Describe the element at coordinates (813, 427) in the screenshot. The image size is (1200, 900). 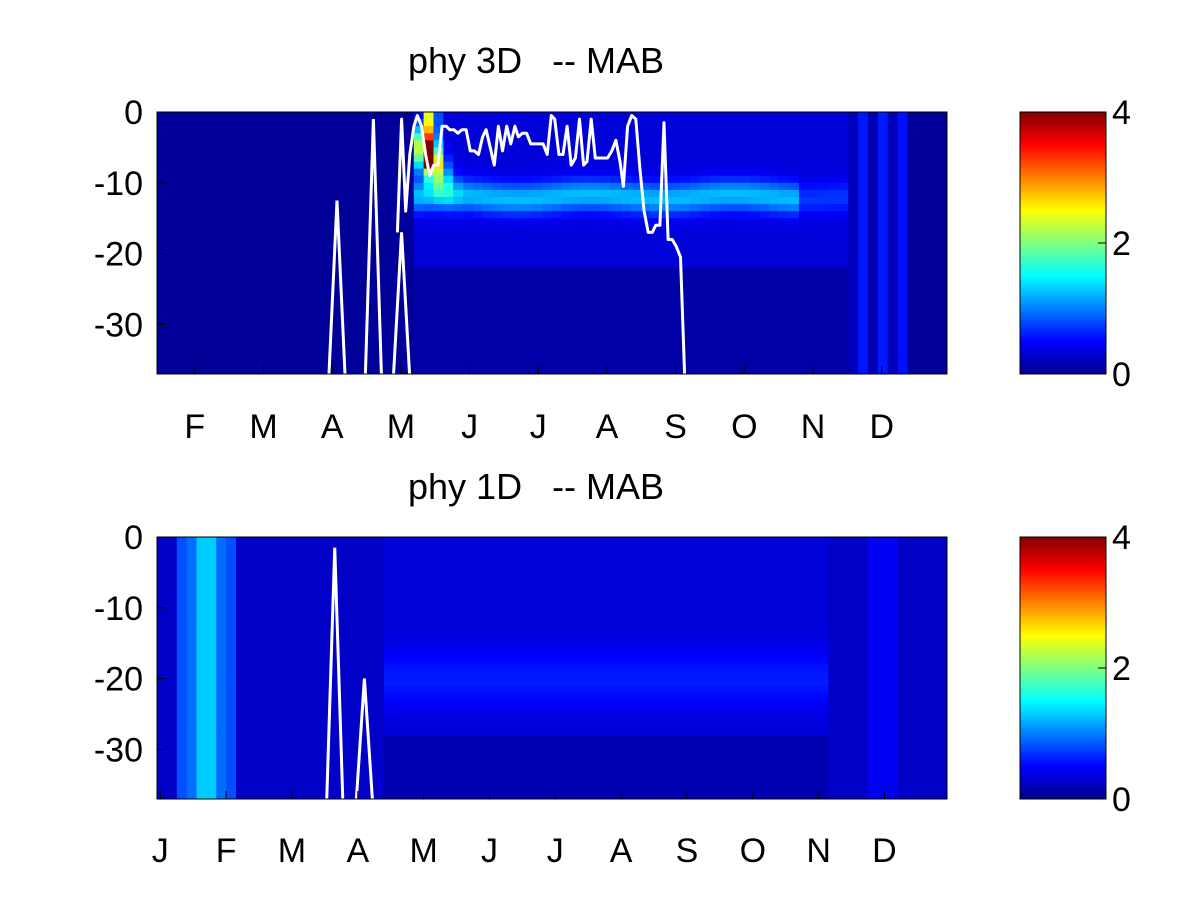
I see `x-tick-label: N` at that location.